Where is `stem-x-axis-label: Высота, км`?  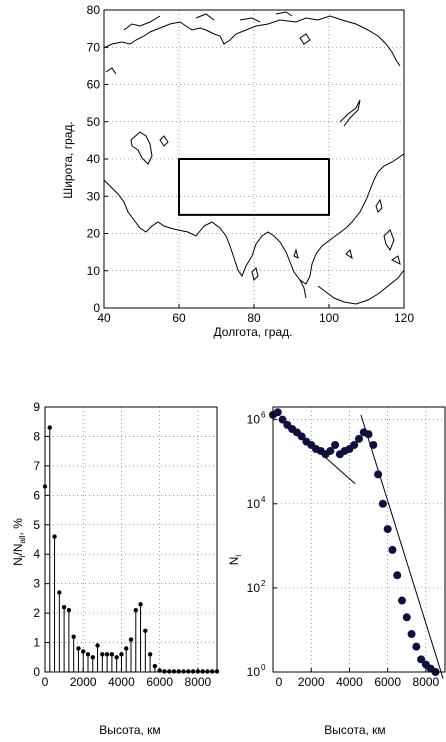
stem-x-axis-label: Высота, км is located at coordinates (129, 730).